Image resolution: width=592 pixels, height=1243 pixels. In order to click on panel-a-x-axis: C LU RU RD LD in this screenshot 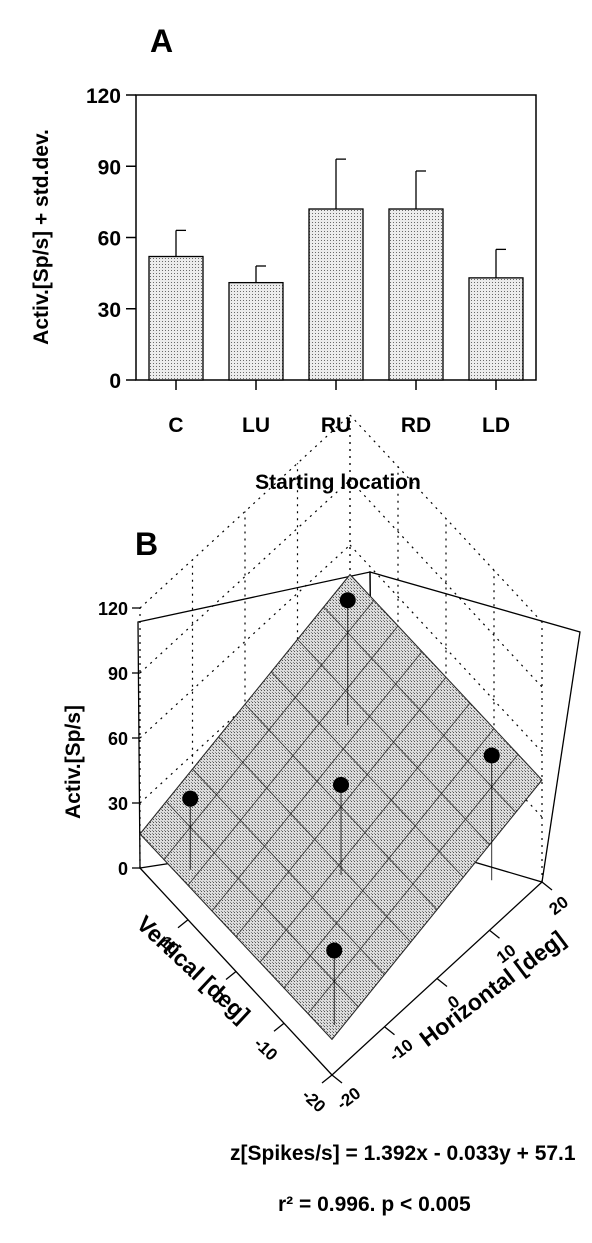, I will do `click(339, 408)`.